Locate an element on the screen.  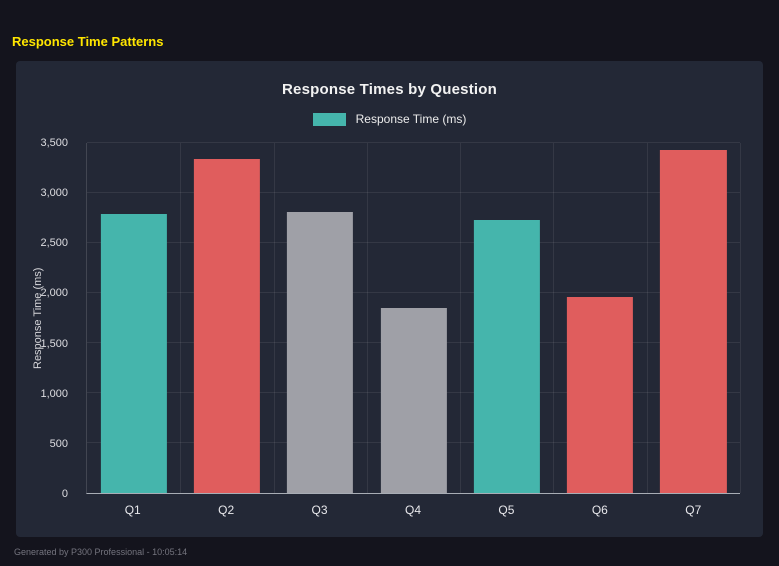
bar-q5 is located at coordinates (506, 356).